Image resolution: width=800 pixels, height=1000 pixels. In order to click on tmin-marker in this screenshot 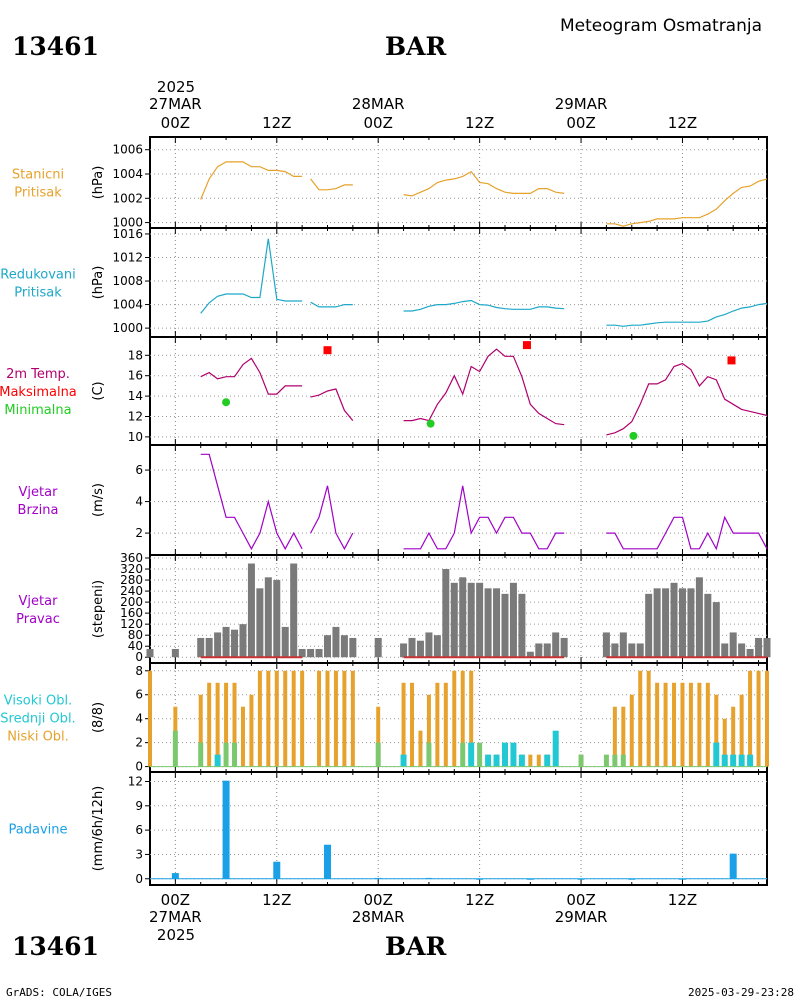, I will do `click(226, 402)`.